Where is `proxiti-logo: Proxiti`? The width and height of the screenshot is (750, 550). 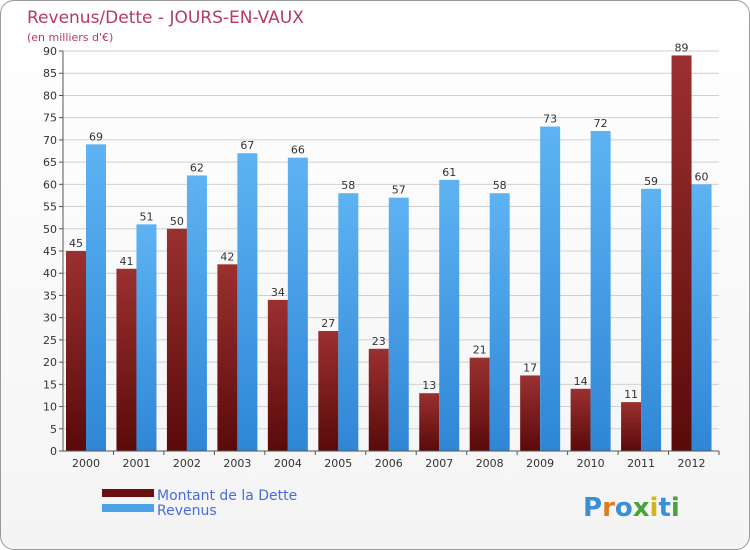
proxiti-logo: Proxiti is located at coordinates (631, 508).